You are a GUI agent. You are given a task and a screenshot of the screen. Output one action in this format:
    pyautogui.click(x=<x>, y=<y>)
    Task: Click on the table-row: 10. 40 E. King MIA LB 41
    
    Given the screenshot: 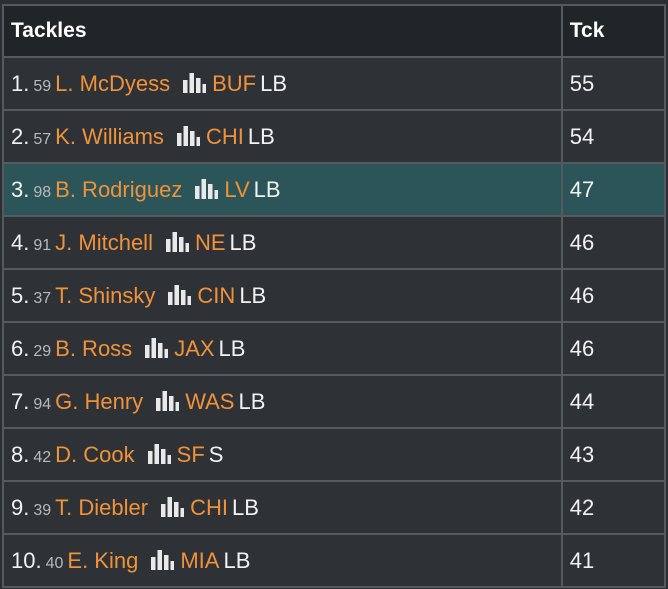 What is the action you would take?
    pyautogui.click(x=334, y=560)
    